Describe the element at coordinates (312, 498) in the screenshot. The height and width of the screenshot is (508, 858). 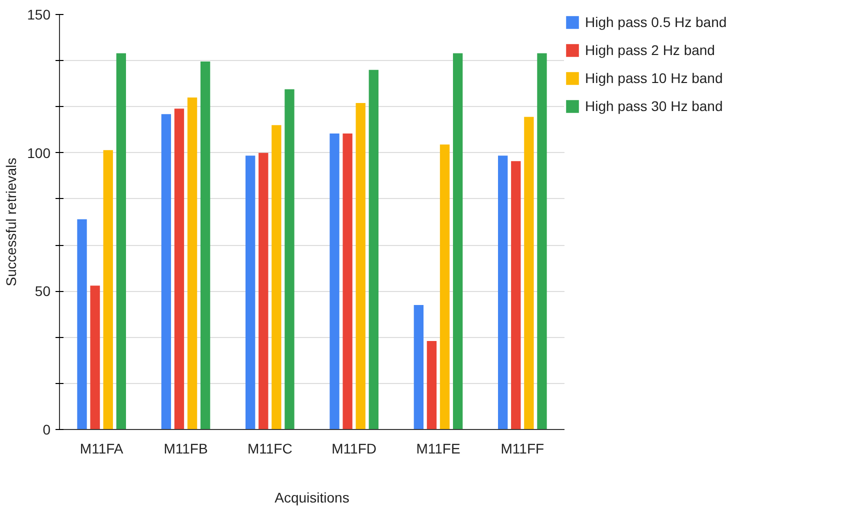
I see `x-axis-title: Acquisitions` at that location.